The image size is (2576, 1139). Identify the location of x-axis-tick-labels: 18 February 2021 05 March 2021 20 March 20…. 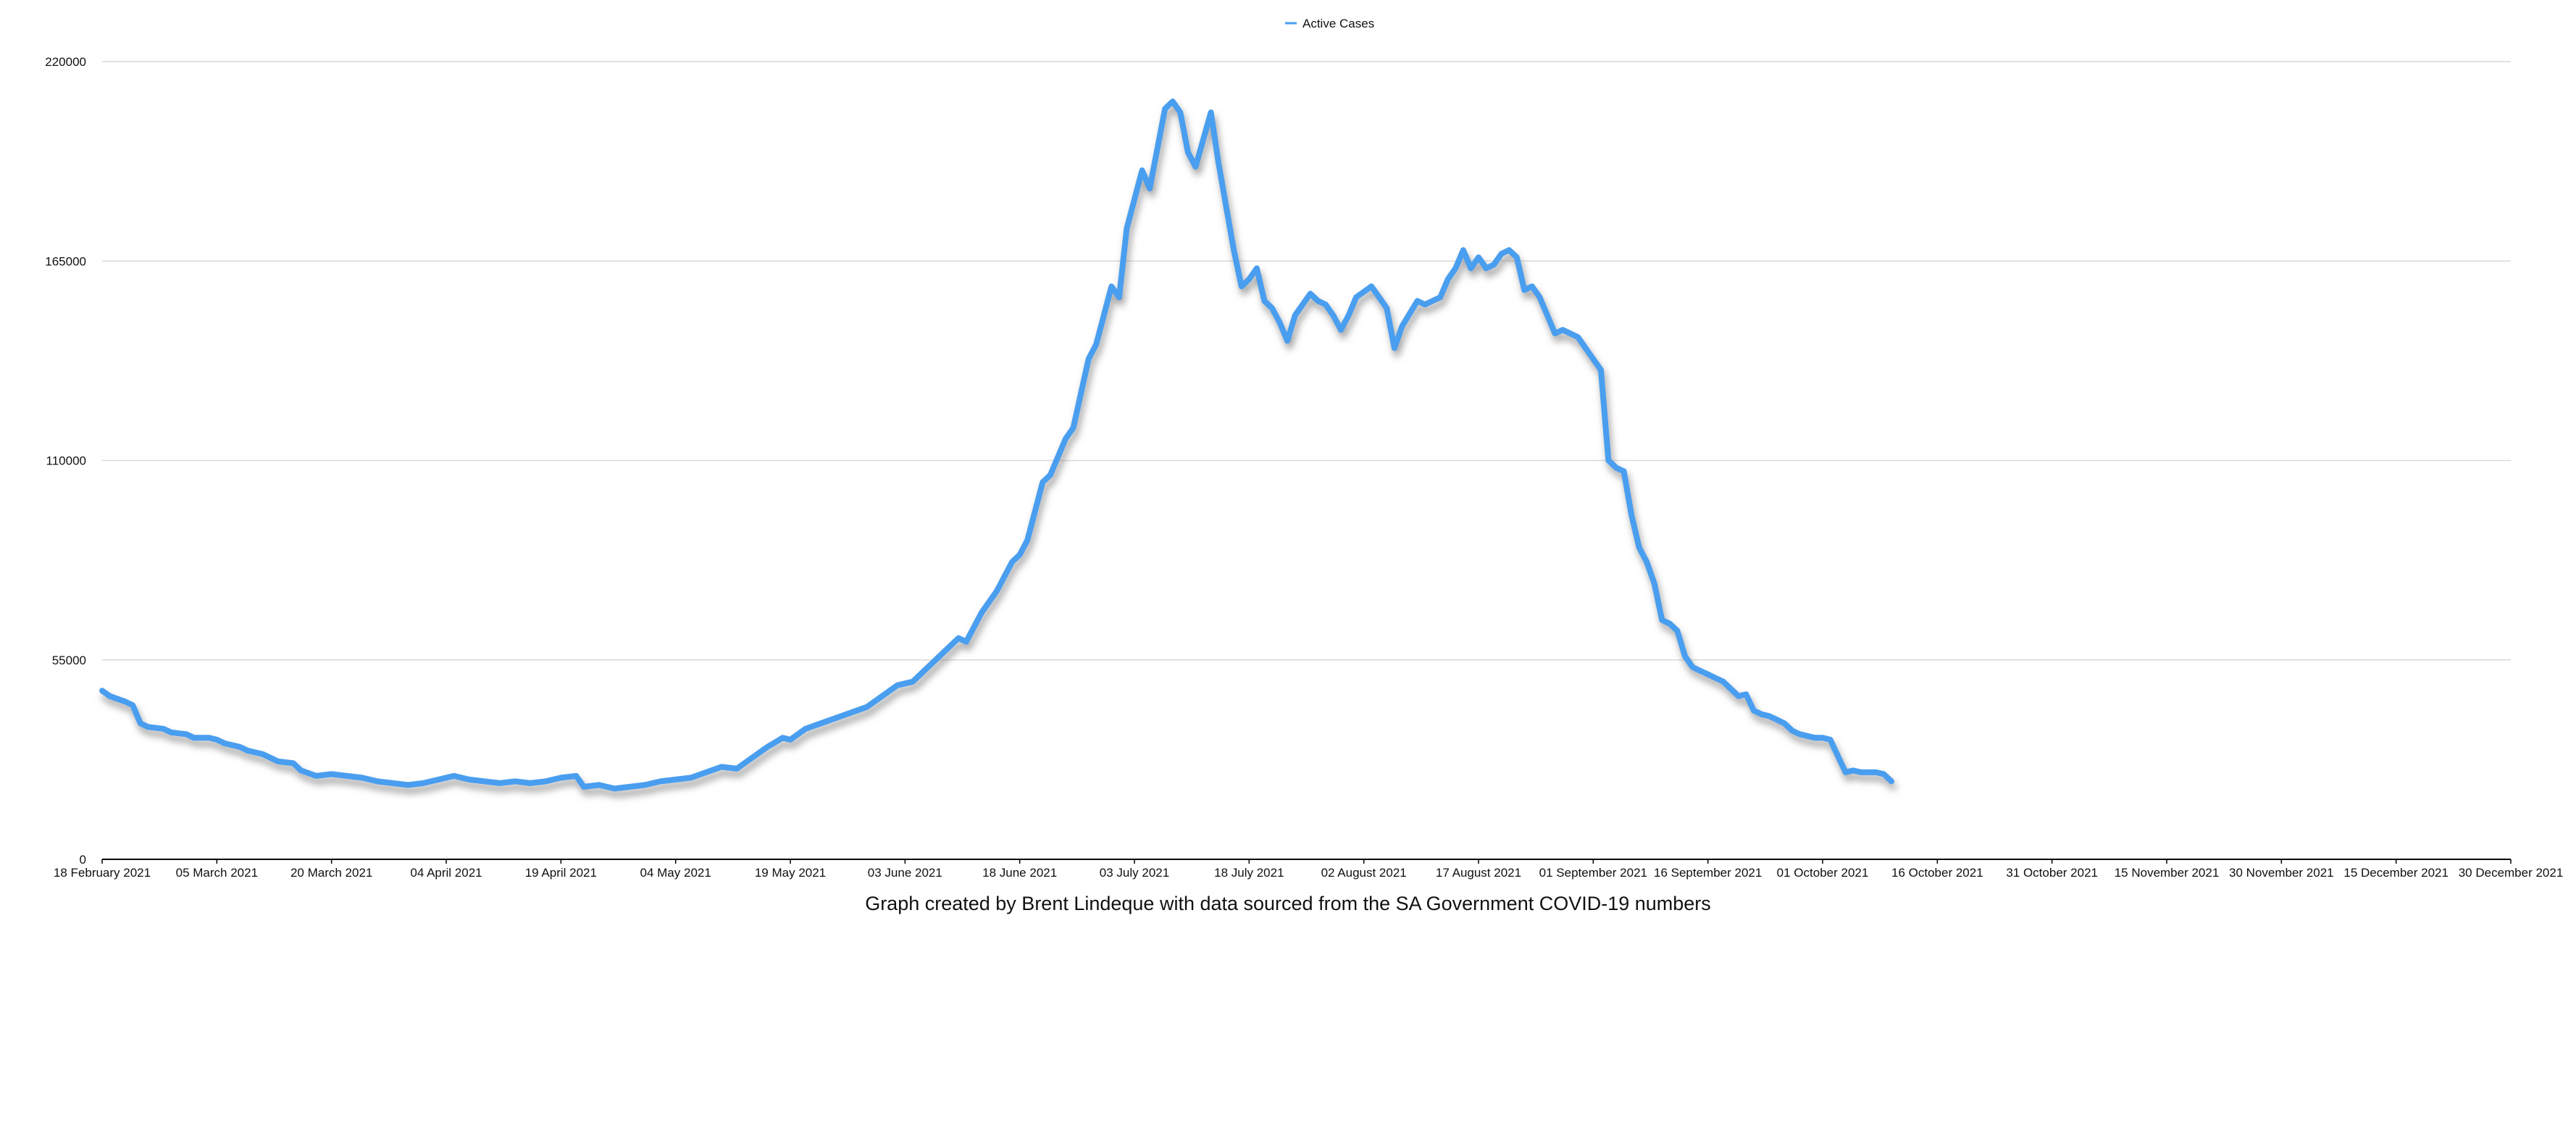
(1308, 873).